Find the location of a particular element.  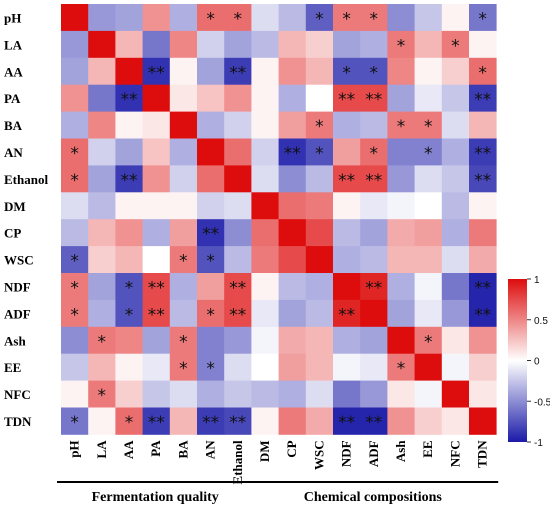

row-label: AN is located at coordinates (13, 152).